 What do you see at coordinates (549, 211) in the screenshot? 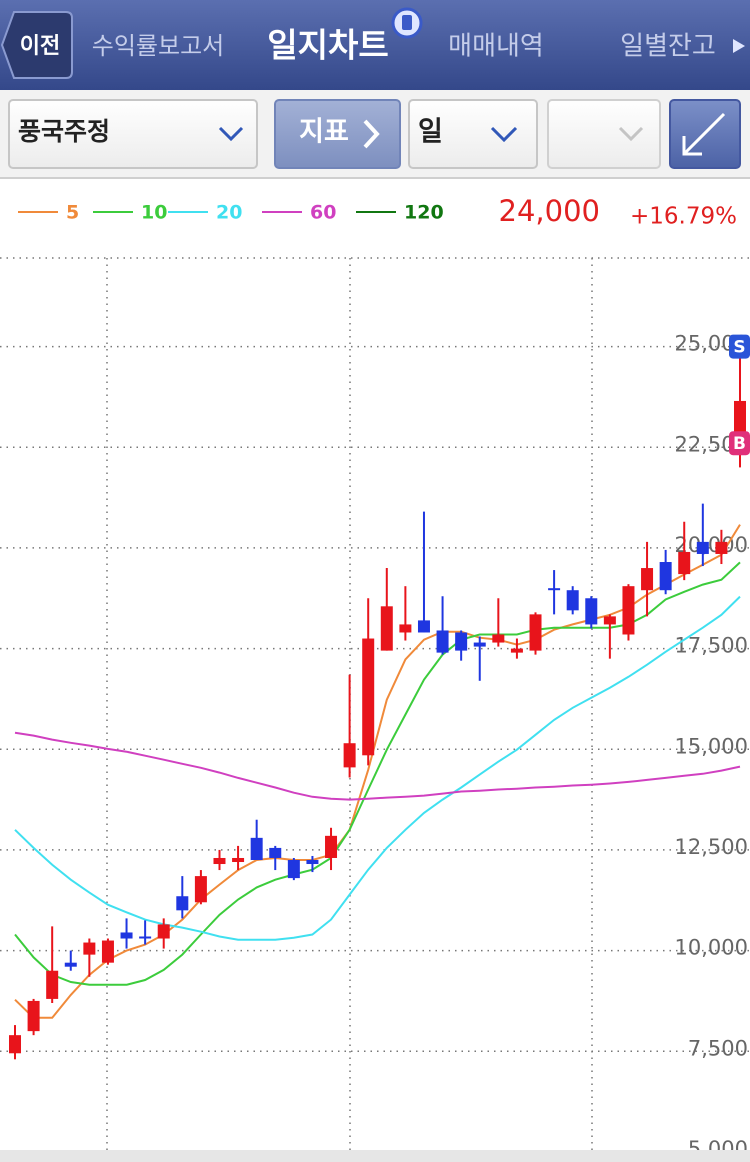
I see `price: 24,000` at bounding box center [549, 211].